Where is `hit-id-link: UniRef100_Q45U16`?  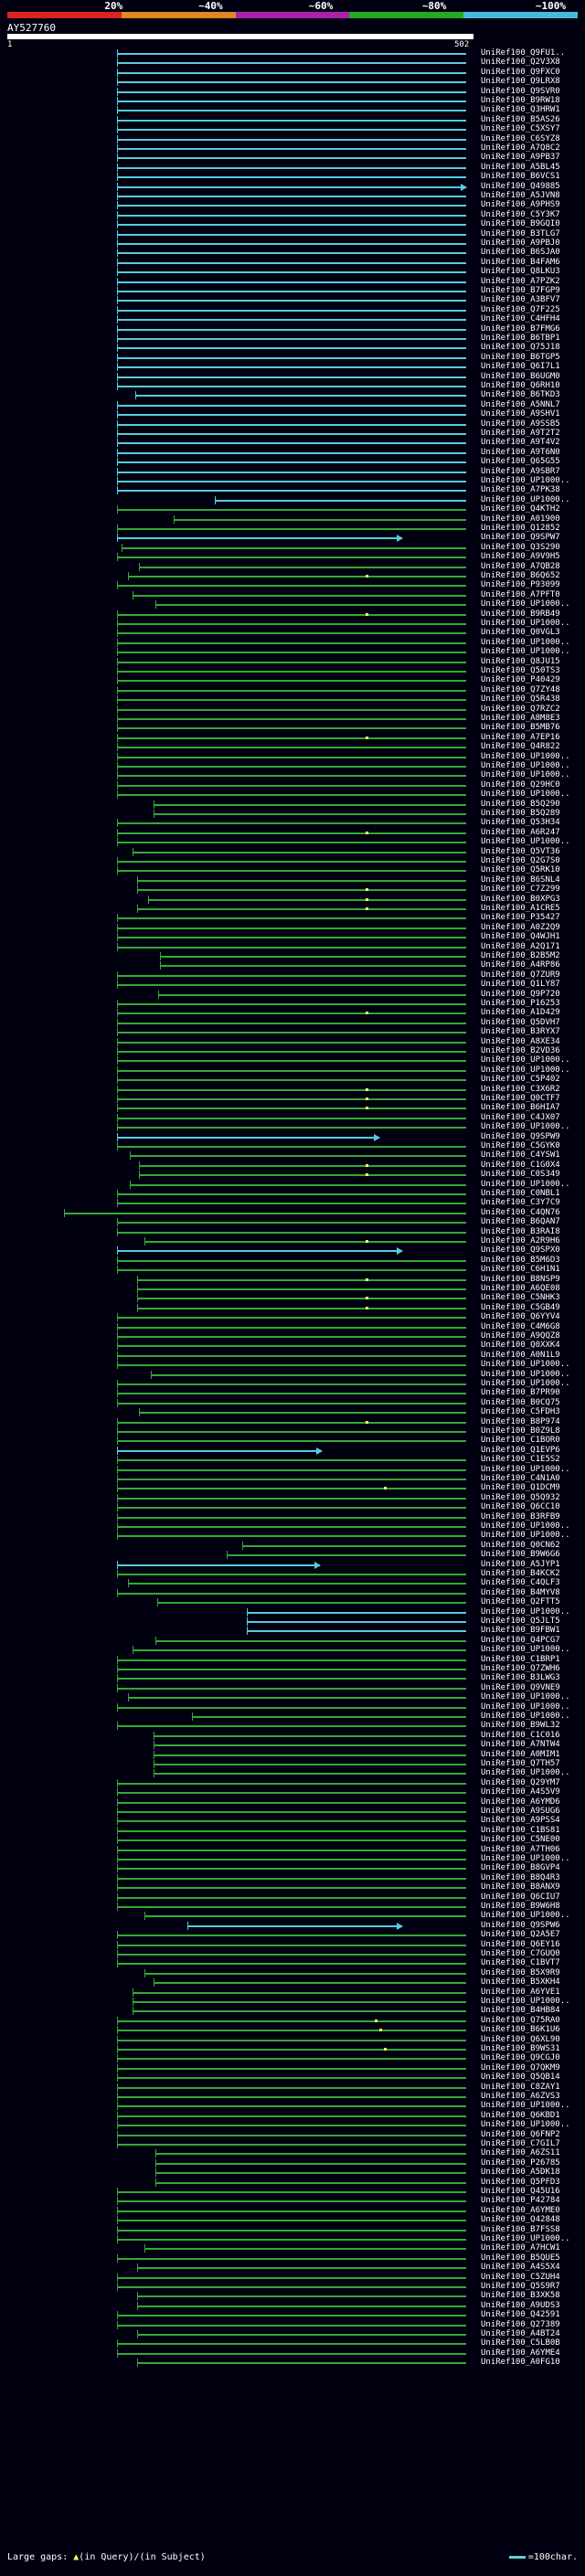
hit-id-link: UniRef100_Q45U16 is located at coordinates (520, 2191).